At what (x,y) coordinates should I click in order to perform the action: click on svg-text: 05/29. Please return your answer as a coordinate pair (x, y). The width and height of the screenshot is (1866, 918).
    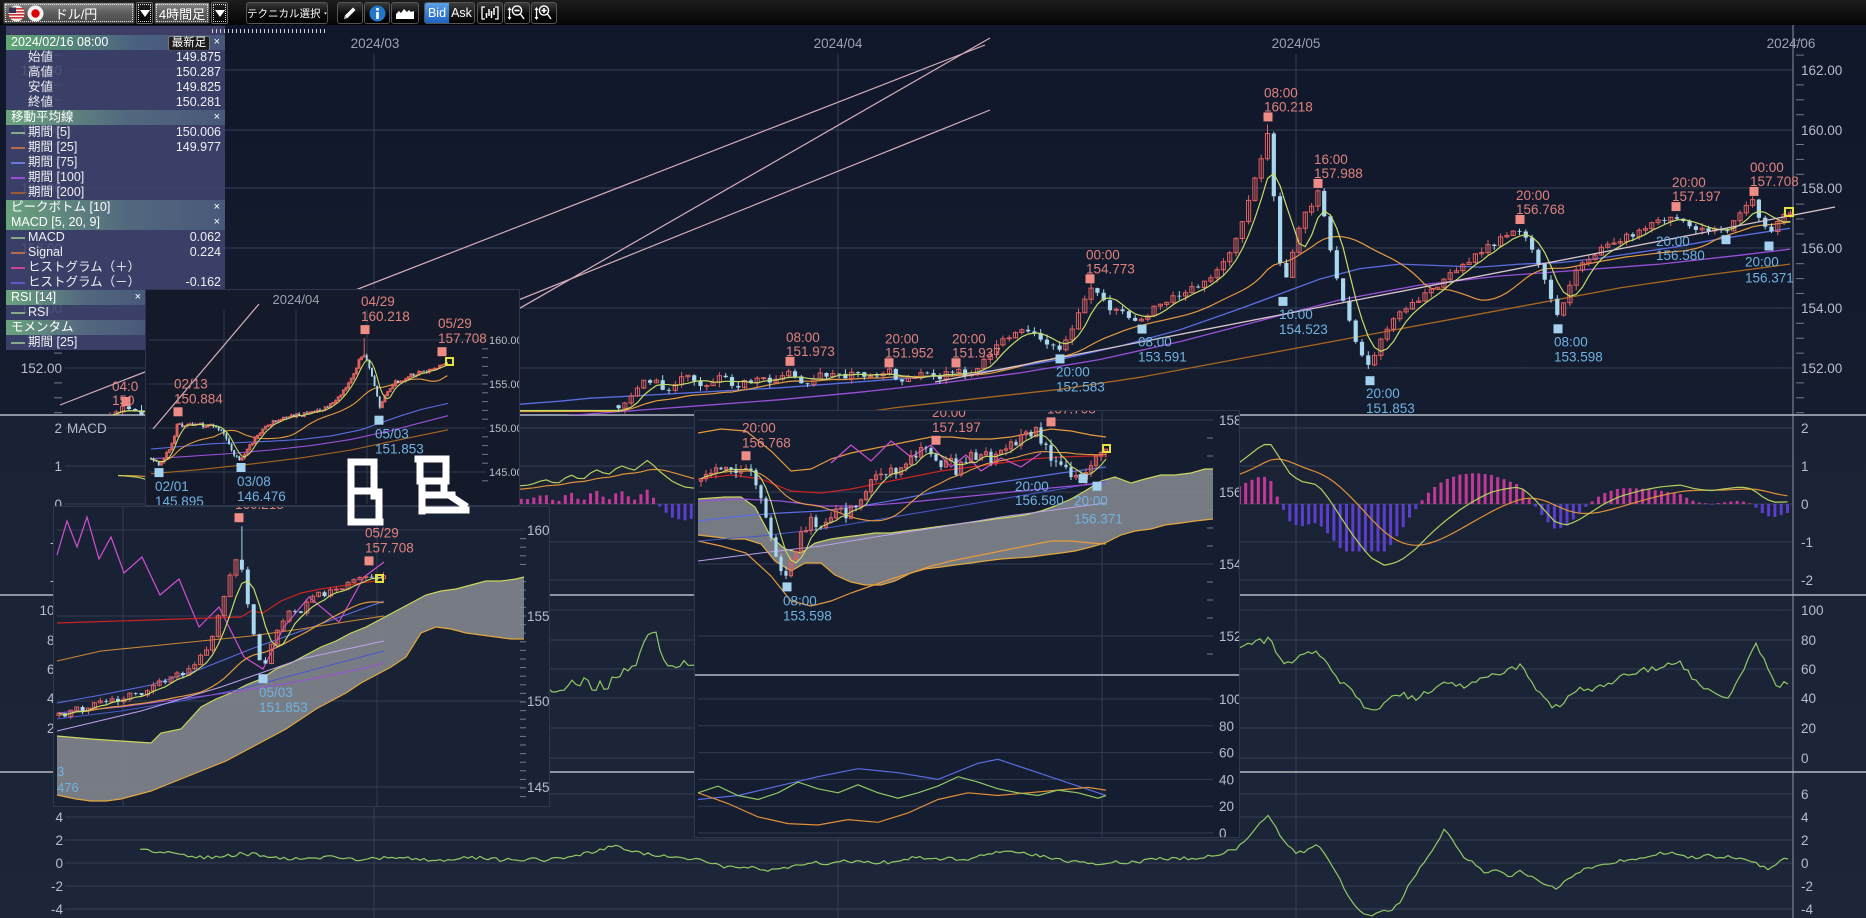
    Looking at the image, I should click on (455, 323).